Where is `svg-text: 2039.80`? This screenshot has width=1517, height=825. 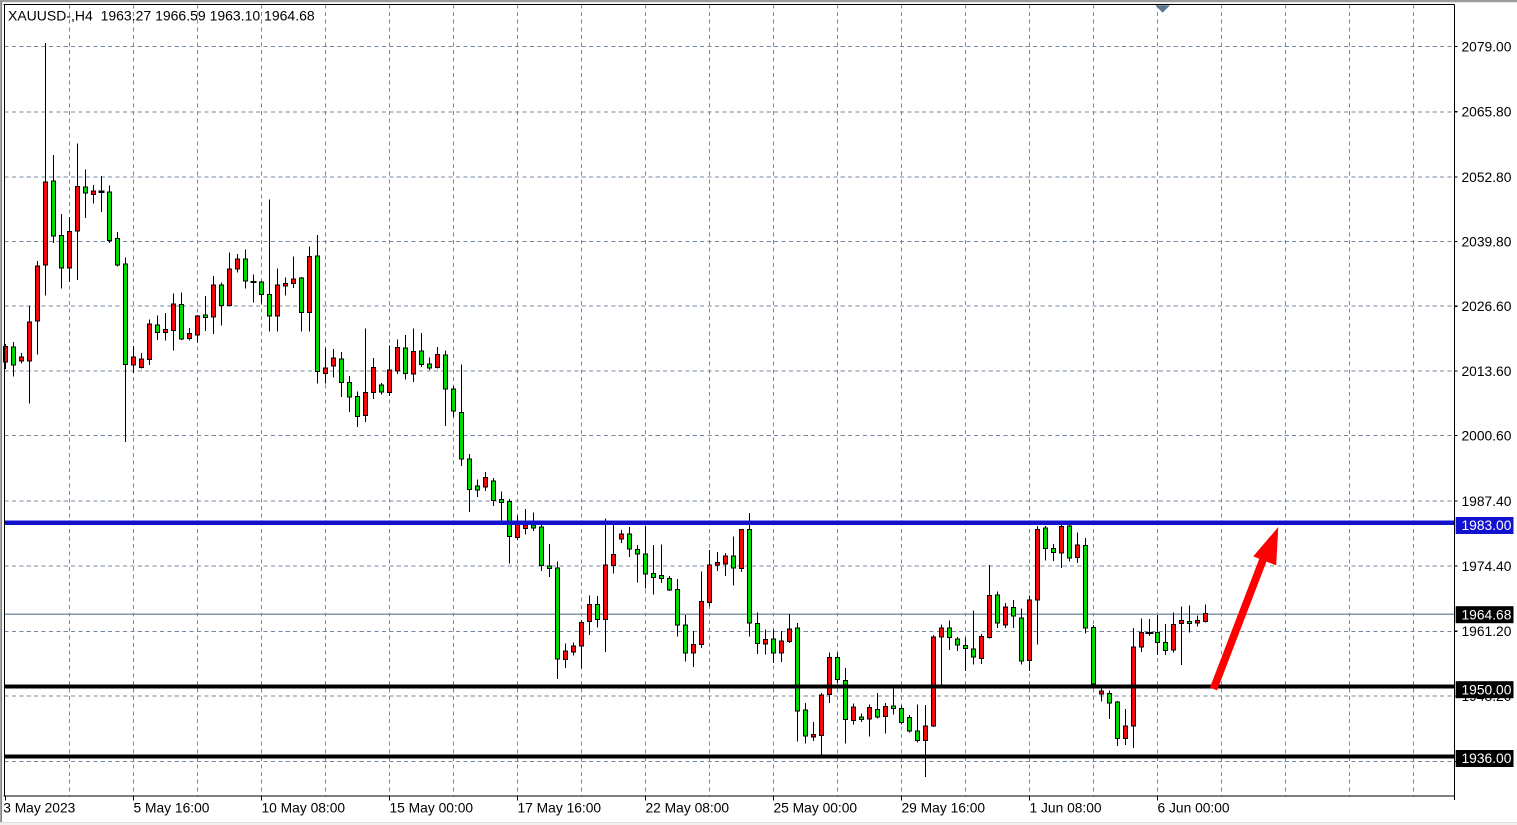 svg-text: 2039.80 is located at coordinates (1487, 241).